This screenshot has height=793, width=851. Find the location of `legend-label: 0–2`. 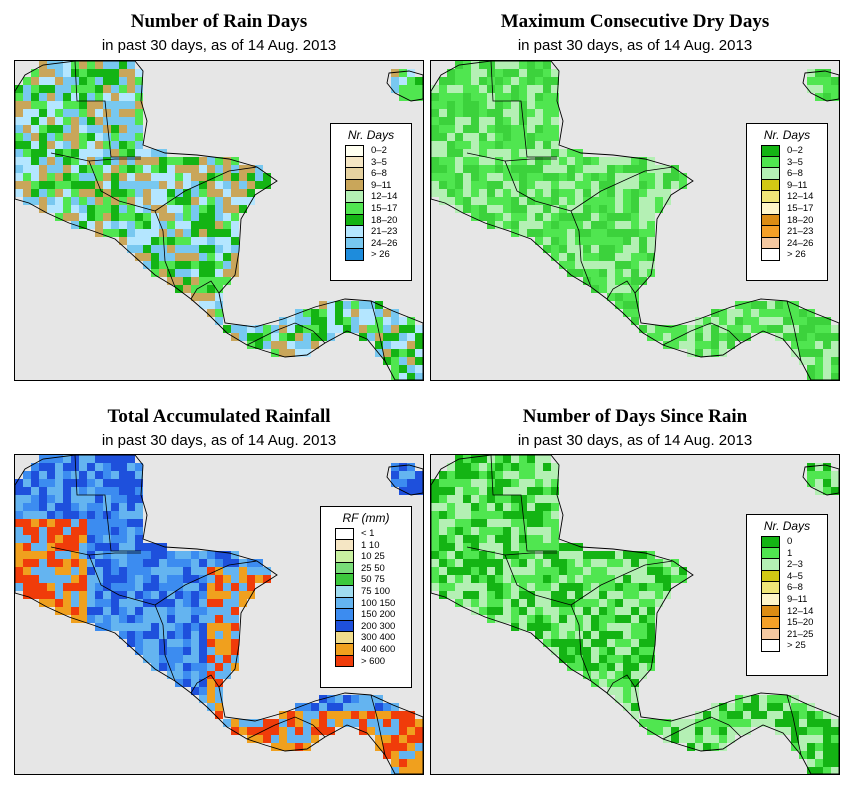

legend-label: 0–2 is located at coordinates (795, 150).